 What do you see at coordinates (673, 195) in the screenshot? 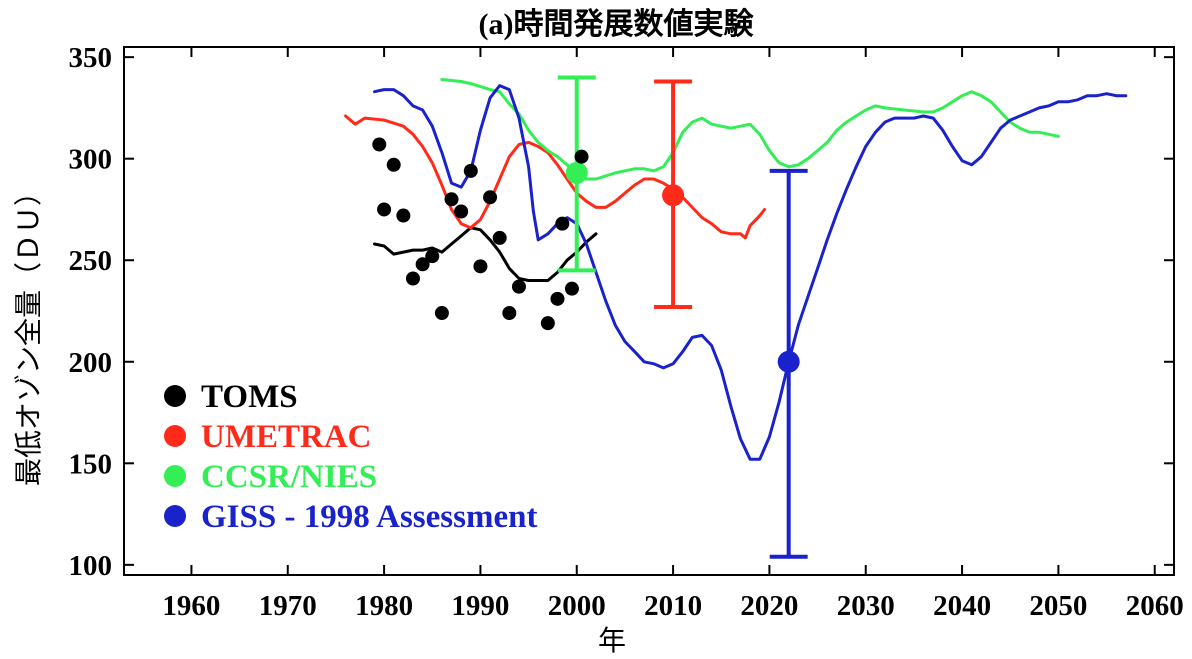
I see `mean-point-umetrac` at bounding box center [673, 195].